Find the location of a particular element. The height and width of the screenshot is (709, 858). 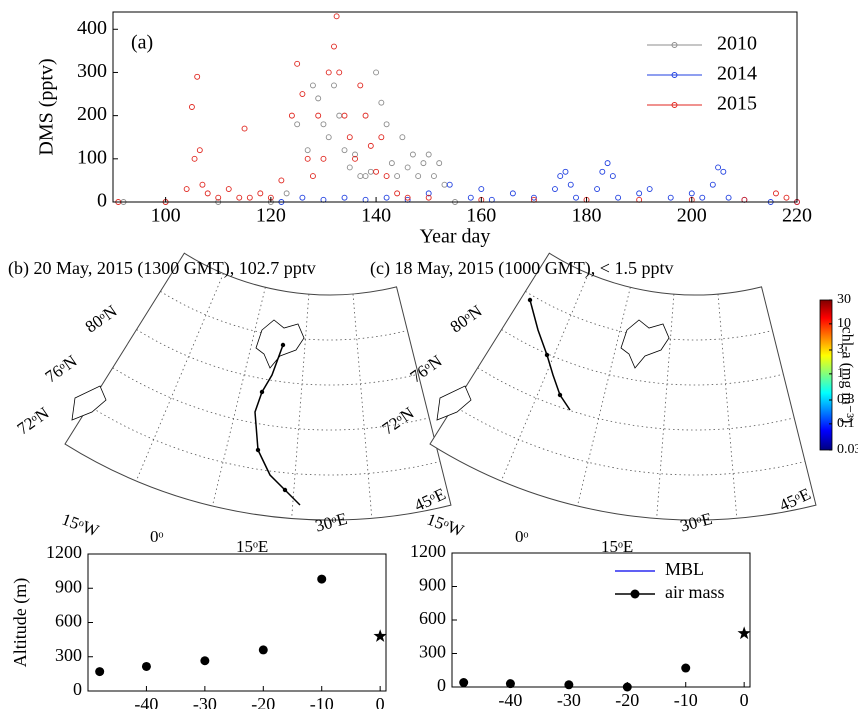

legend-label: 2010 is located at coordinates (737, 44).